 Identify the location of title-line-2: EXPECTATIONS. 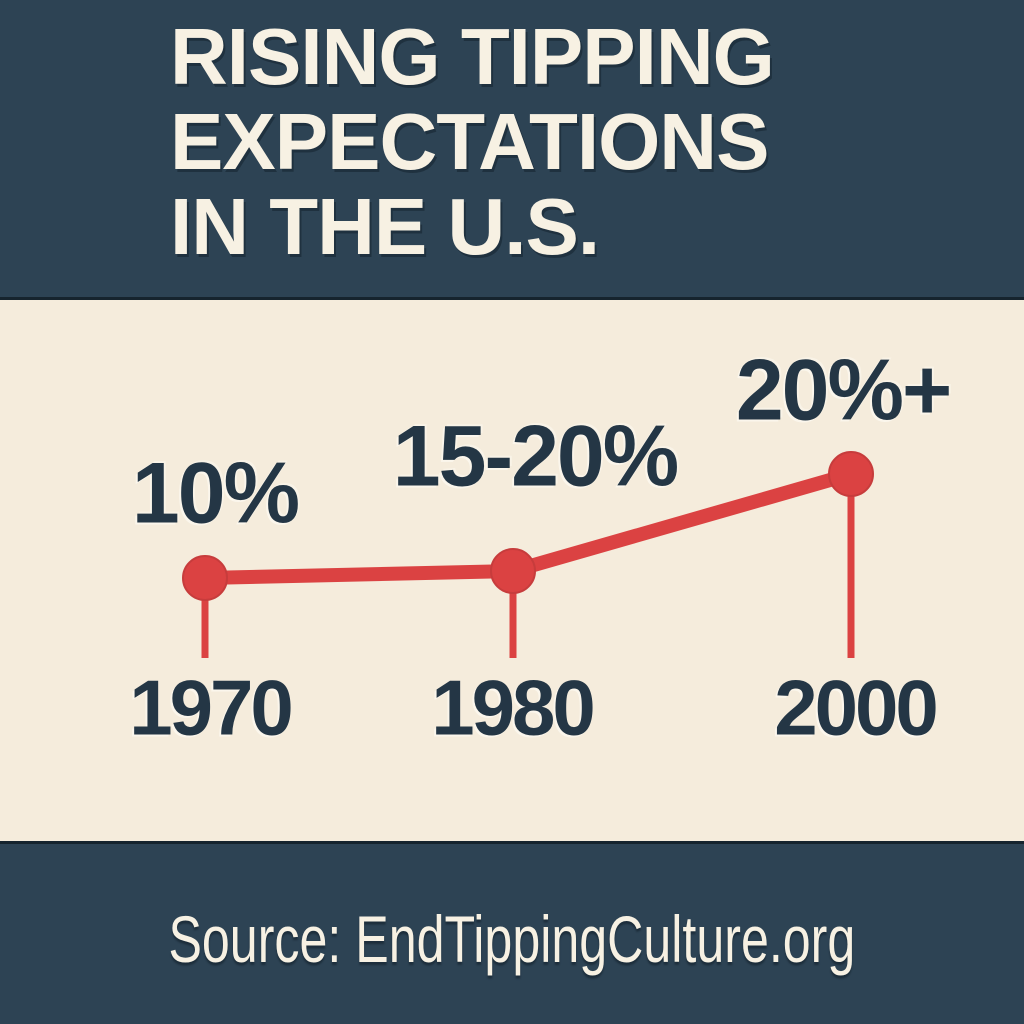
(469, 141).